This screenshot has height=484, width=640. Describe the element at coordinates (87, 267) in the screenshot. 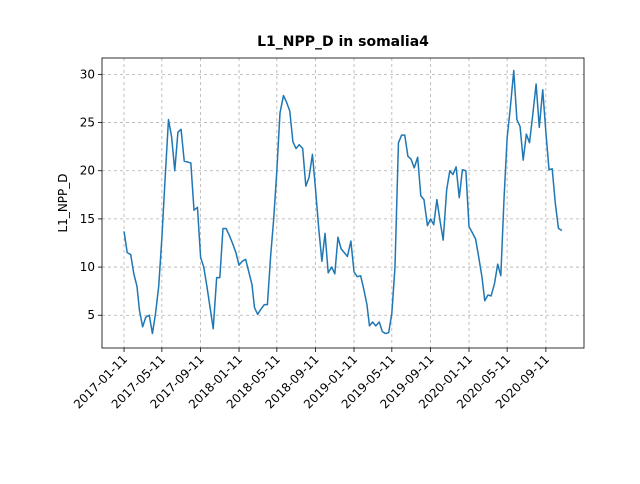

I see `y-tick-label: 10` at that location.